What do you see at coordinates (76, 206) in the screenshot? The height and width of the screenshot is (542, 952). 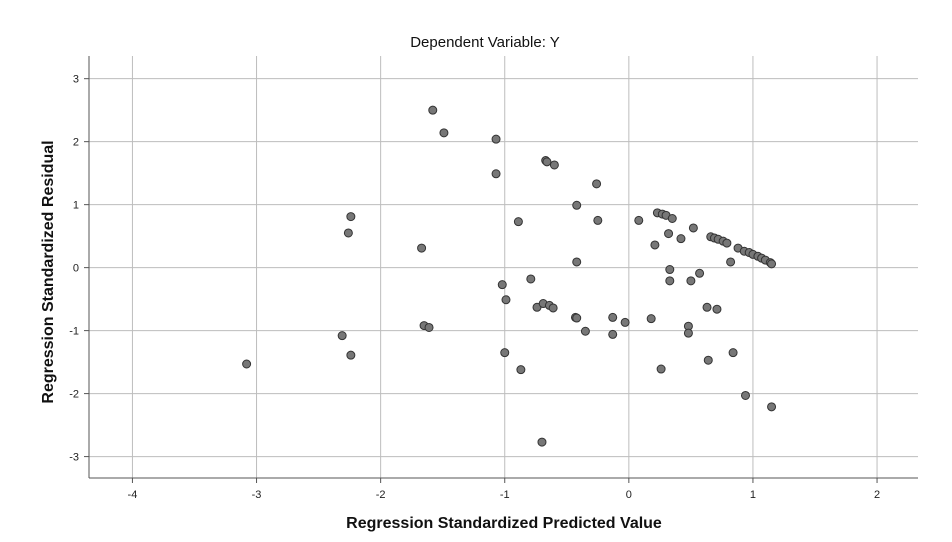 I see `y-tick-label: 1` at bounding box center [76, 206].